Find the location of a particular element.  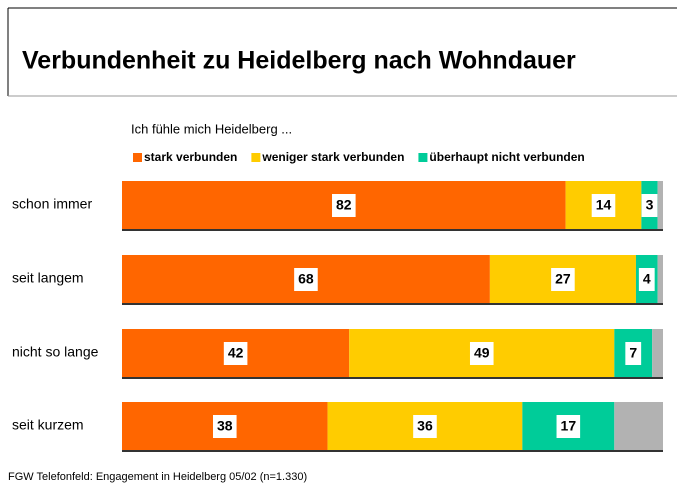

data-label: 4 is located at coordinates (647, 279).